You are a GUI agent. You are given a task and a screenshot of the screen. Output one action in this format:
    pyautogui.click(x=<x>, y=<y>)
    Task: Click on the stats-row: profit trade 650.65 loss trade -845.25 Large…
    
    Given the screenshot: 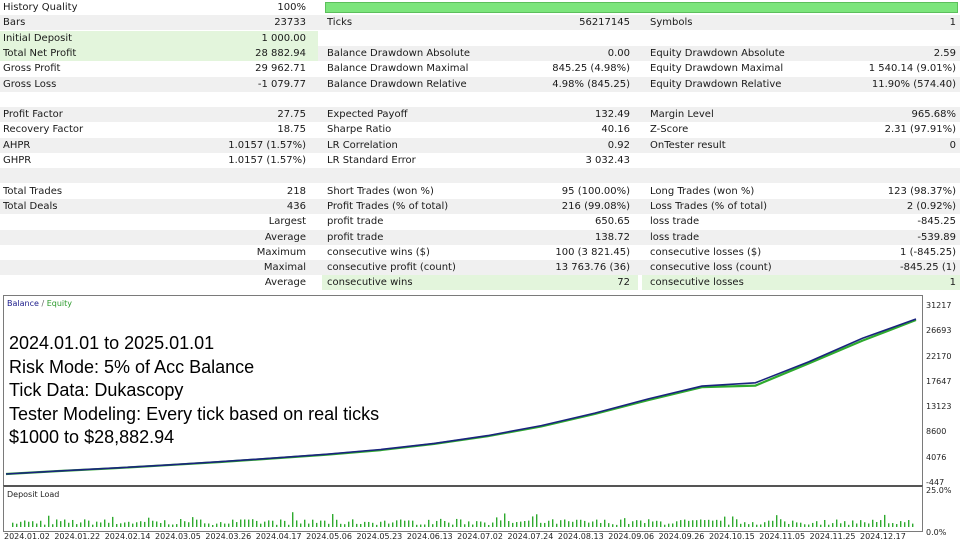 What is the action you would take?
    pyautogui.click(x=480, y=221)
    